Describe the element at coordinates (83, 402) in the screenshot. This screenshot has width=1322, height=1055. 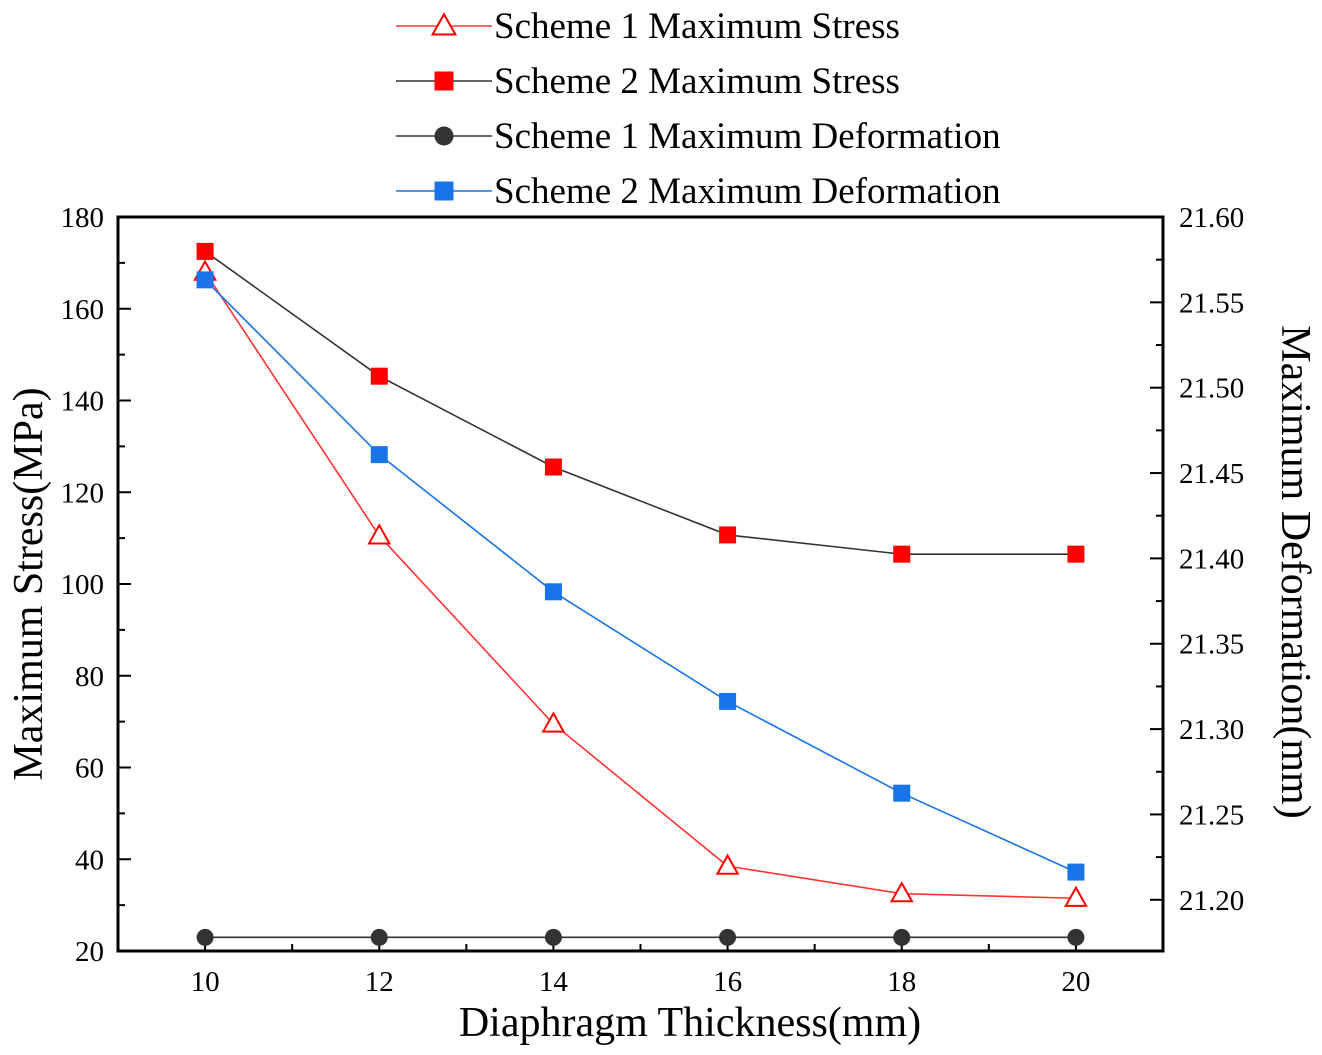
I see `y-tick-label: 140` at that location.